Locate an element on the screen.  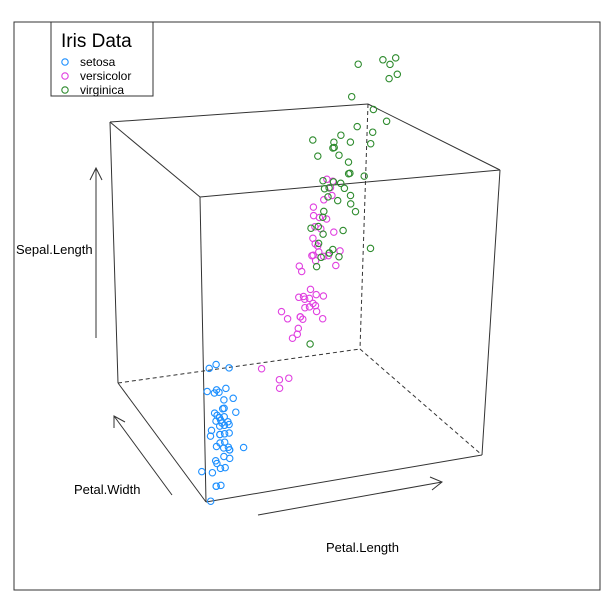
legend-entry-versicolor: versicolor is located at coordinates (96, 76).